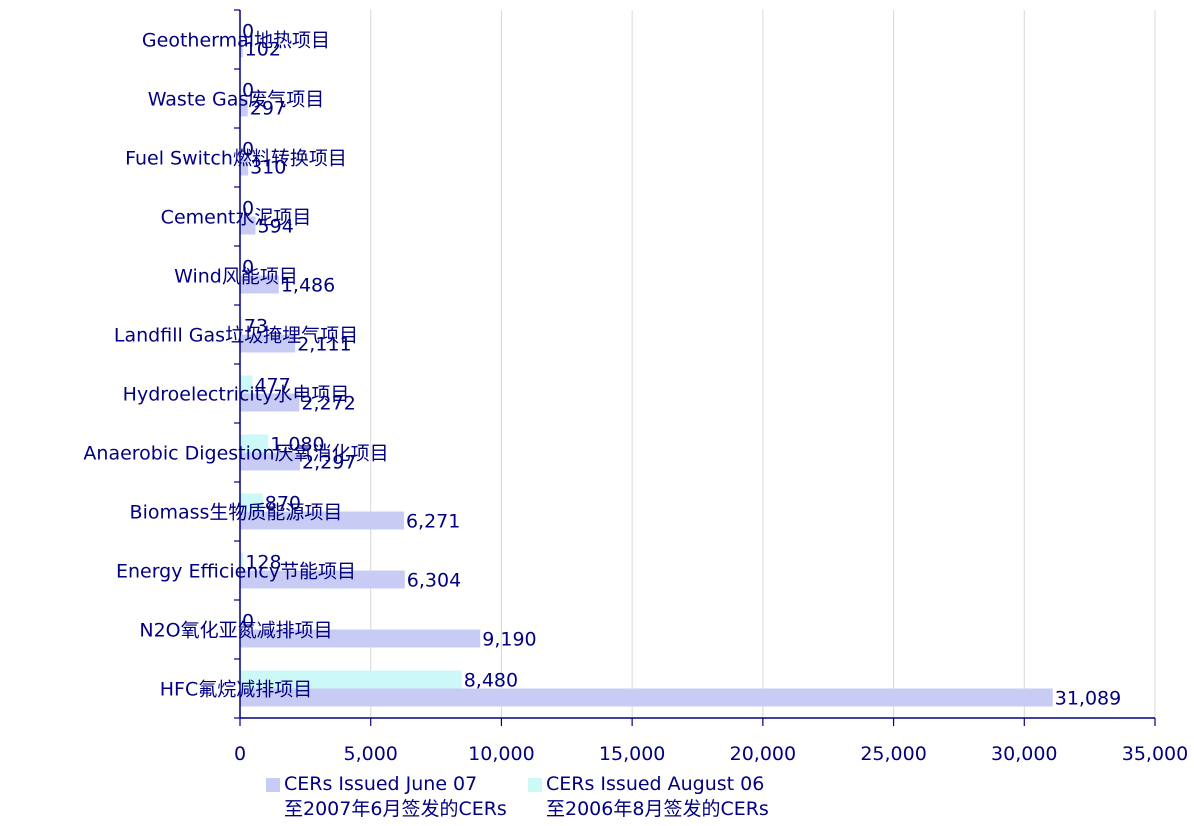 The image size is (1194, 826). Describe the element at coordinates (395, 809) in the screenshot. I see `legend-label-june-07-cn: 至2007年6月签发的CERs` at that location.